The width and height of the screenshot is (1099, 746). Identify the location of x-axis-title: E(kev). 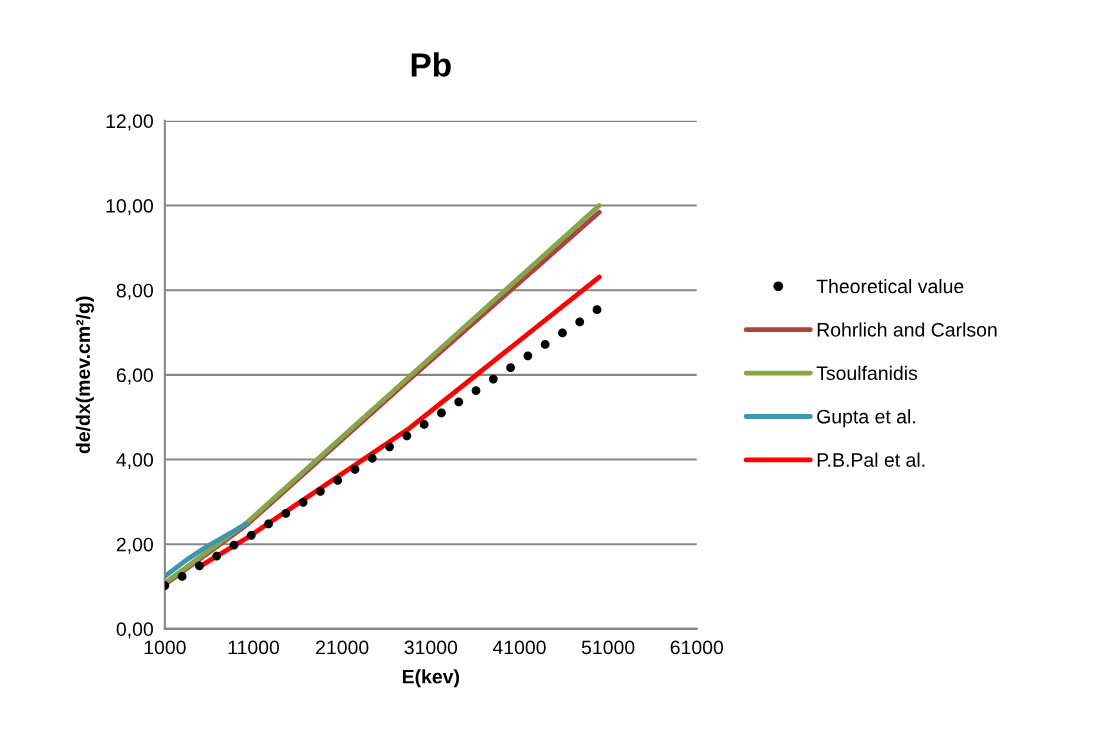
(431, 678).